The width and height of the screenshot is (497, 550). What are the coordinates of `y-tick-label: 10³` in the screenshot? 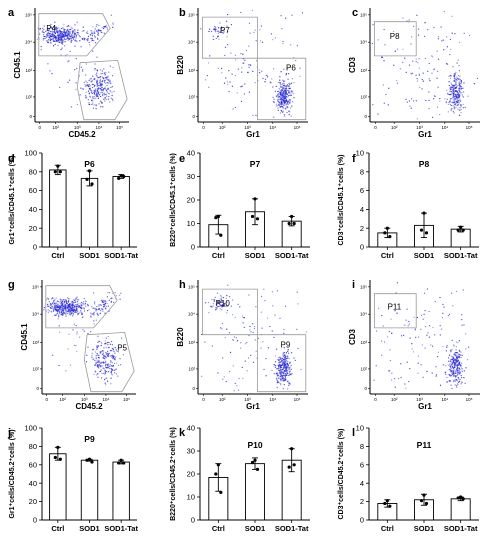 It's located at (191, 342).